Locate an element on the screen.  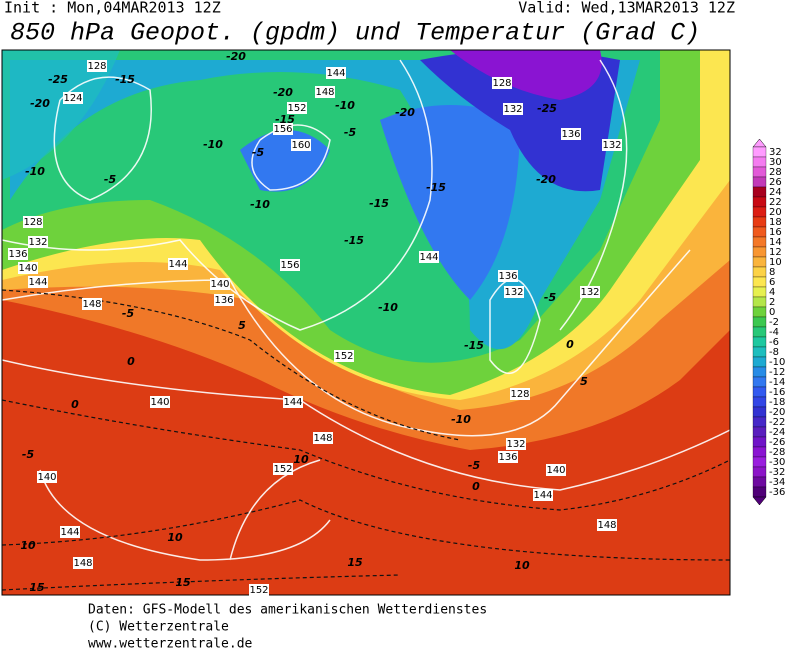
colorbar-label: -8 is located at coordinates (774, 352).